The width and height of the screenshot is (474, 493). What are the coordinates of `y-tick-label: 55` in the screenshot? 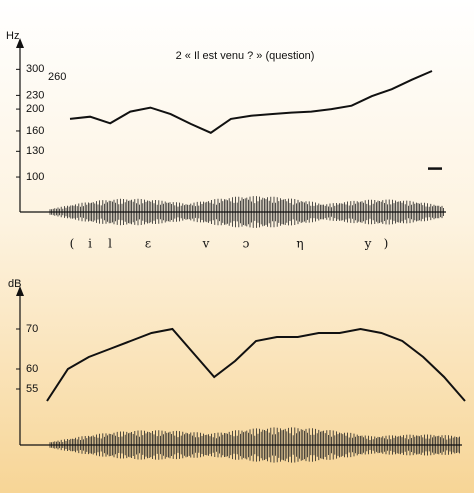 It's located at (32, 389).